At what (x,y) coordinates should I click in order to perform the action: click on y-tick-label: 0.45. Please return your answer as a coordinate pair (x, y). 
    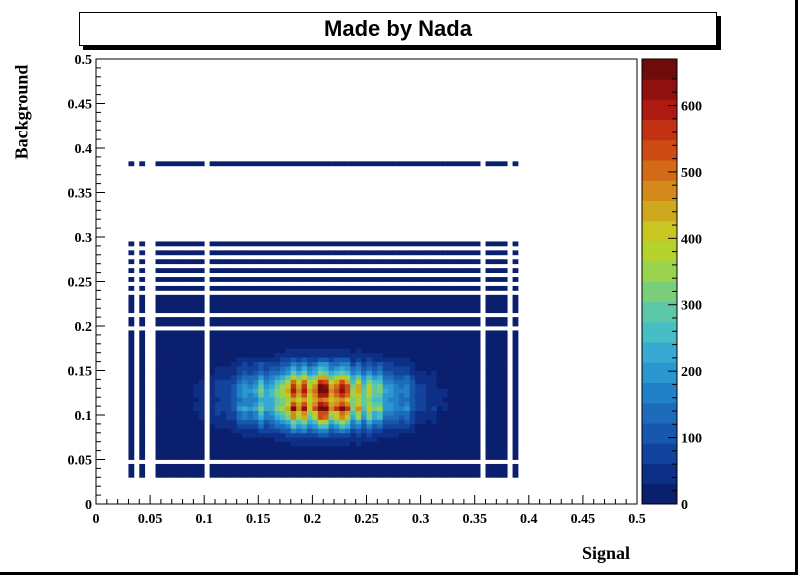
    Looking at the image, I should click on (80, 105).